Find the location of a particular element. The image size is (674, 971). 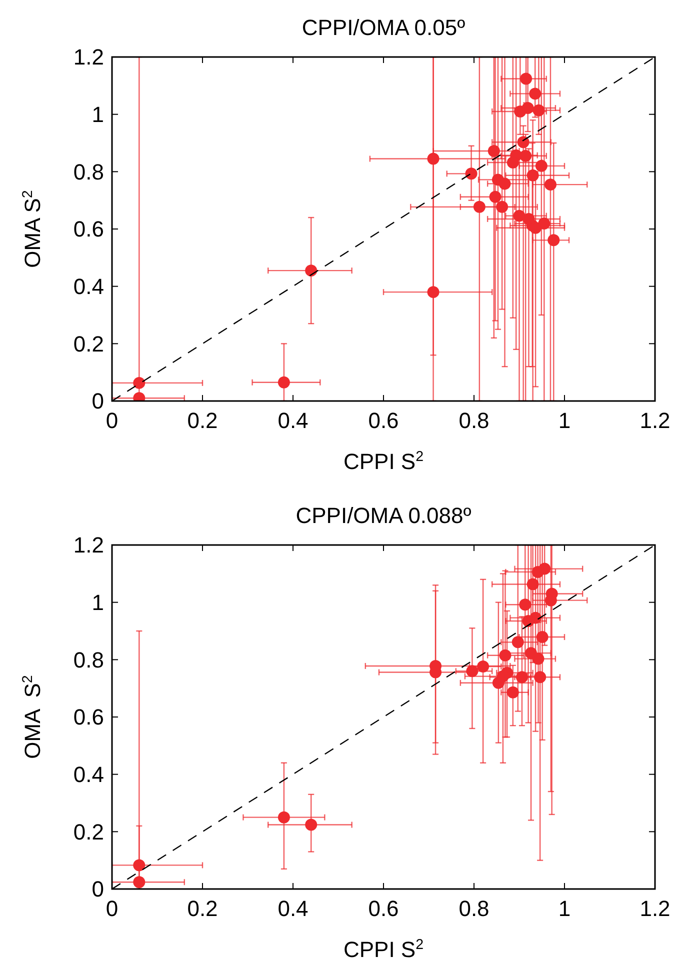

chart-title: CPPI/OMA 0.05º is located at coordinates (384, 27).